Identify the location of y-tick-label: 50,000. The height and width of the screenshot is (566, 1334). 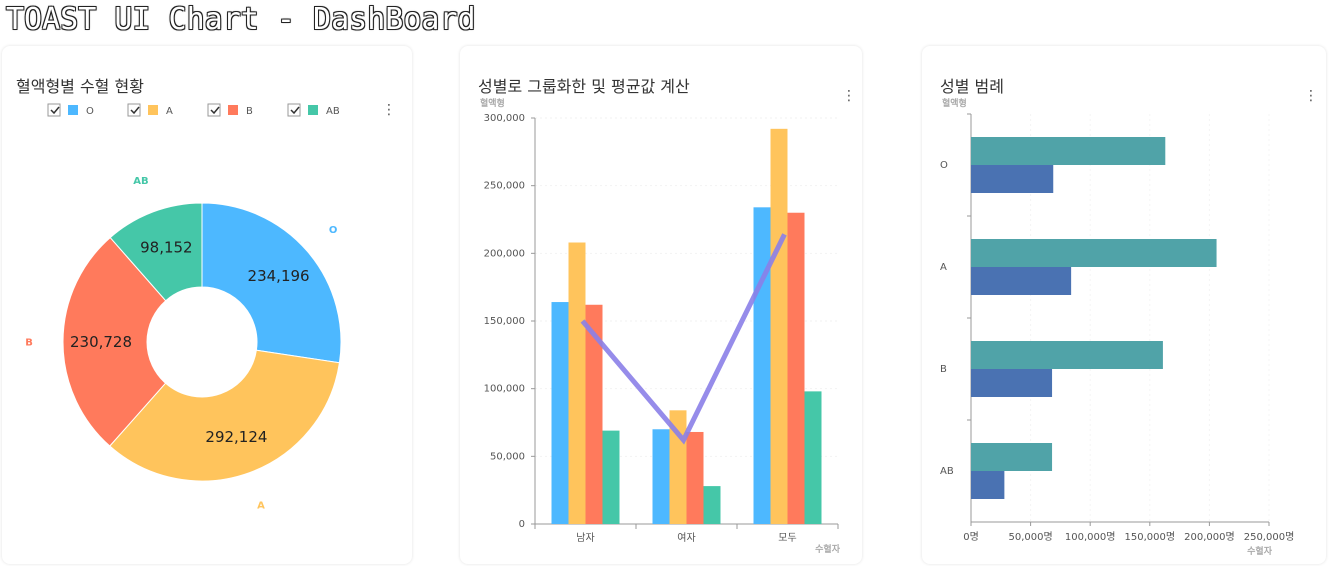
(507, 456).